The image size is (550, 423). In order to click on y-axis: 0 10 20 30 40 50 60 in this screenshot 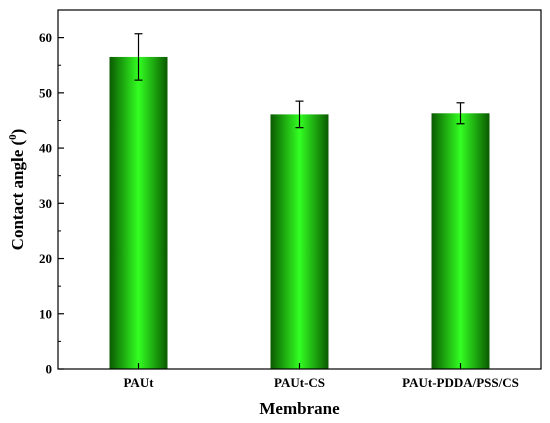, I will do `click(51, 203)`.